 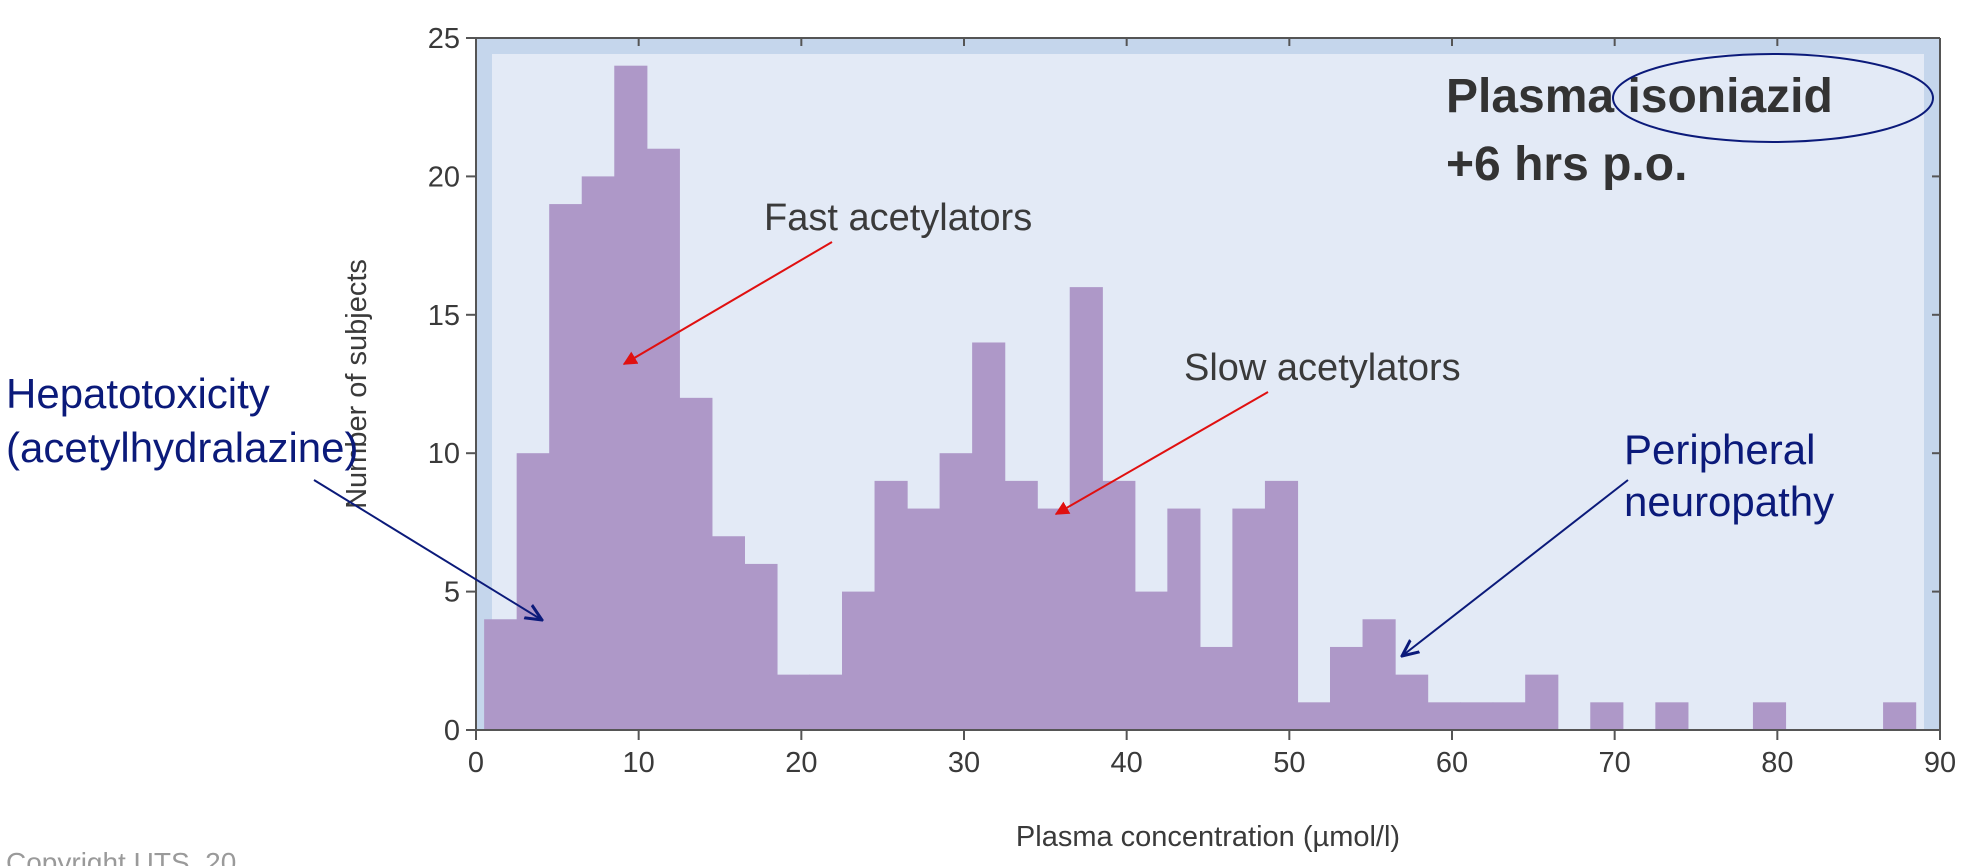 What do you see at coordinates (1208, 837) in the screenshot?
I see `x-axis-title: Plasma concentration (µmol/l)` at bounding box center [1208, 837].